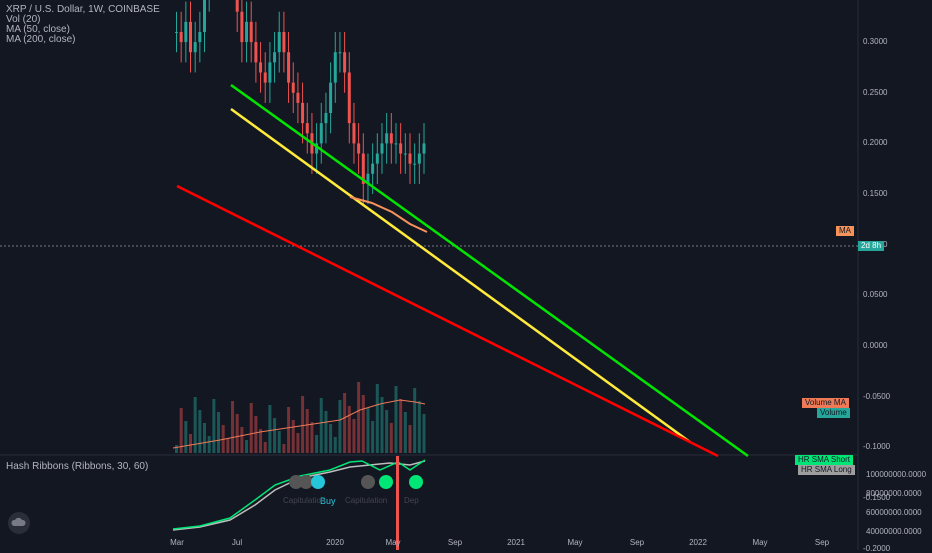  What do you see at coordinates (896, 474) in the screenshot?
I see `pane2-axis-label: 100000000.0000` at bounding box center [896, 474].